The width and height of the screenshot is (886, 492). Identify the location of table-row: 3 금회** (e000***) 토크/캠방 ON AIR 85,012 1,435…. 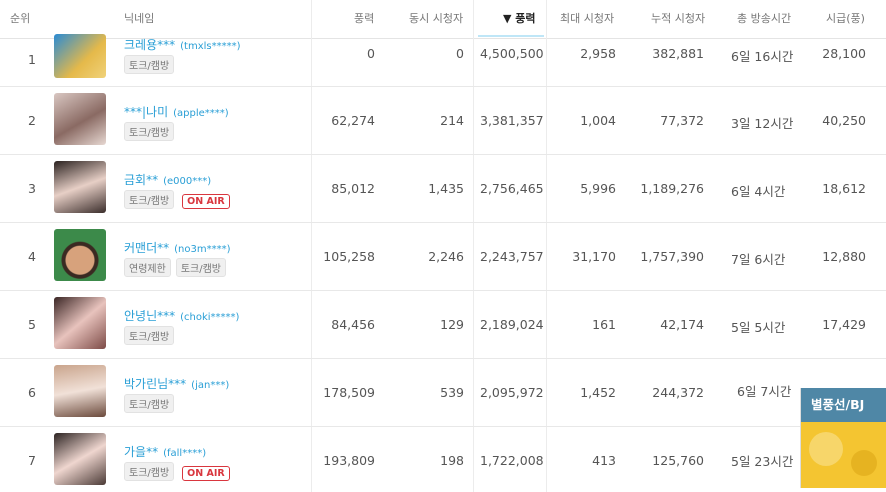
(443, 189).